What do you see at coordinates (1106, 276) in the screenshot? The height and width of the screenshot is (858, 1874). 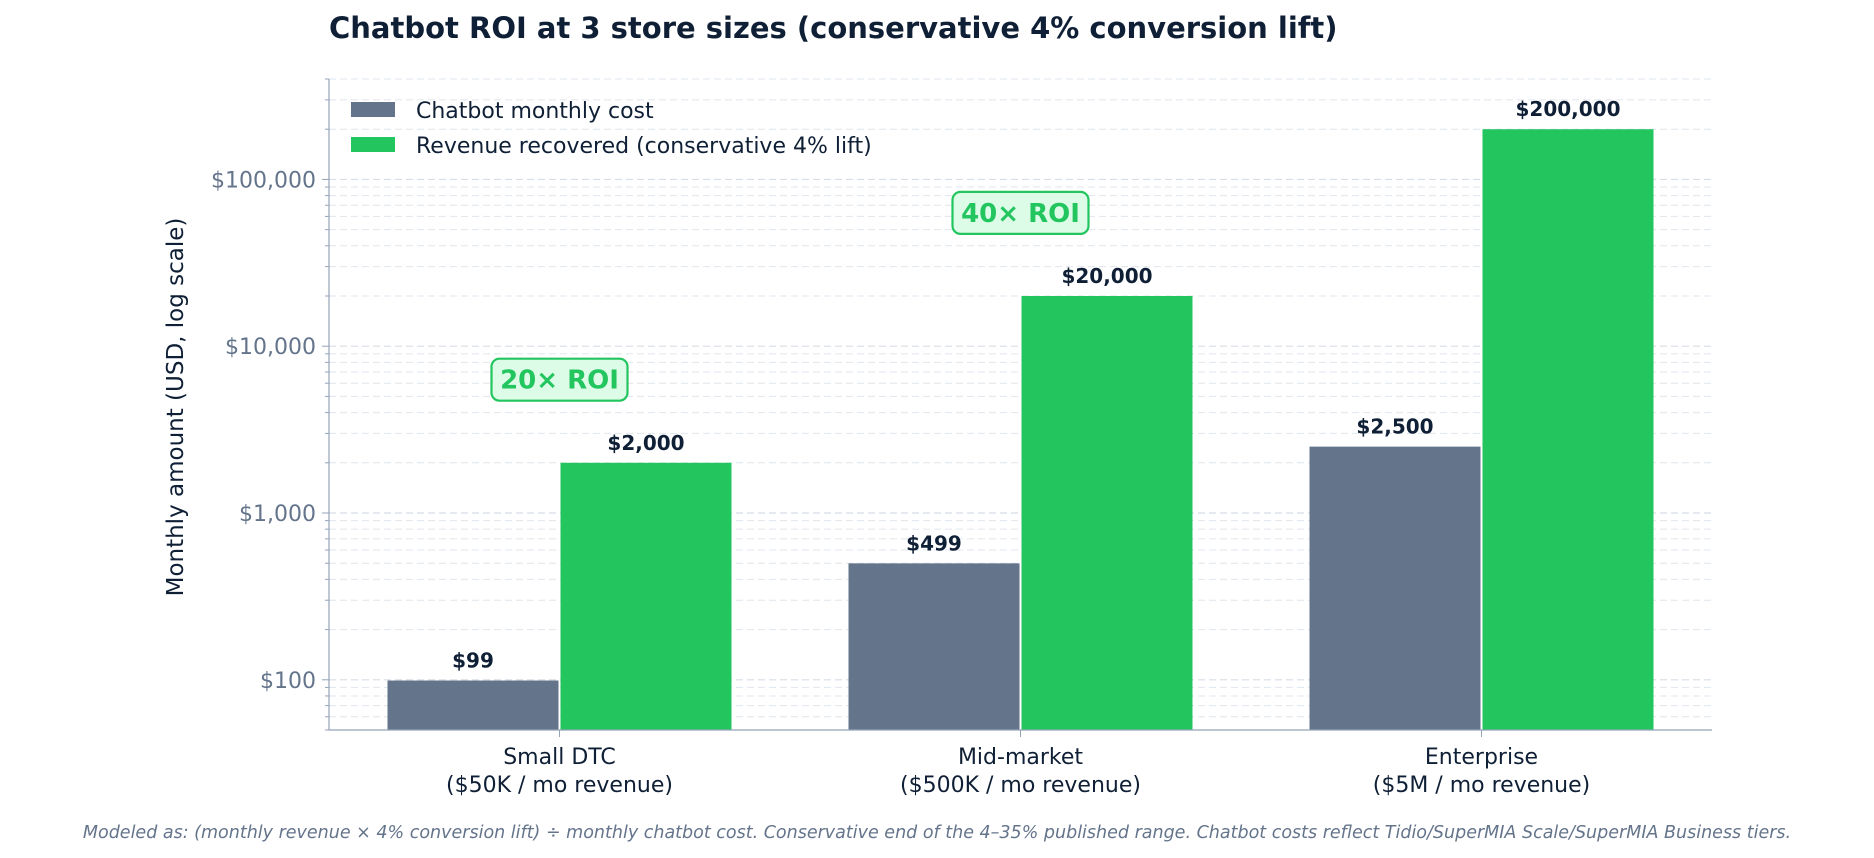 I see `value-label: $20,000` at bounding box center [1106, 276].